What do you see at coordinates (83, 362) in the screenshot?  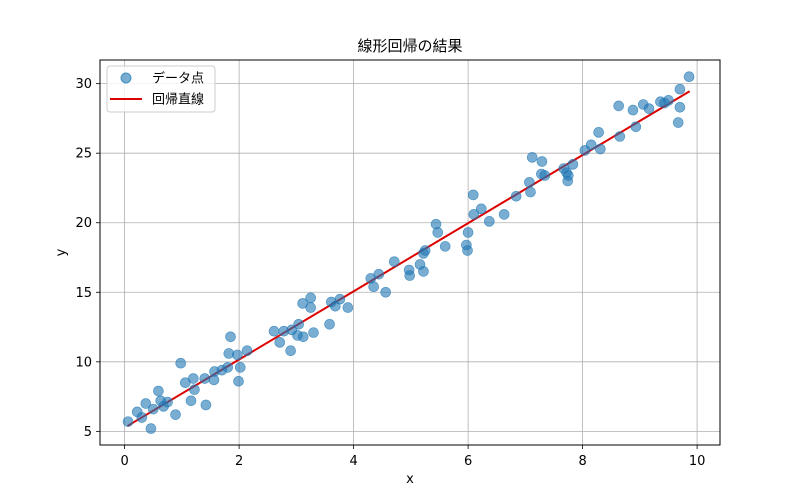 I see `y-tick-label: 10` at bounding box center [83, 362].